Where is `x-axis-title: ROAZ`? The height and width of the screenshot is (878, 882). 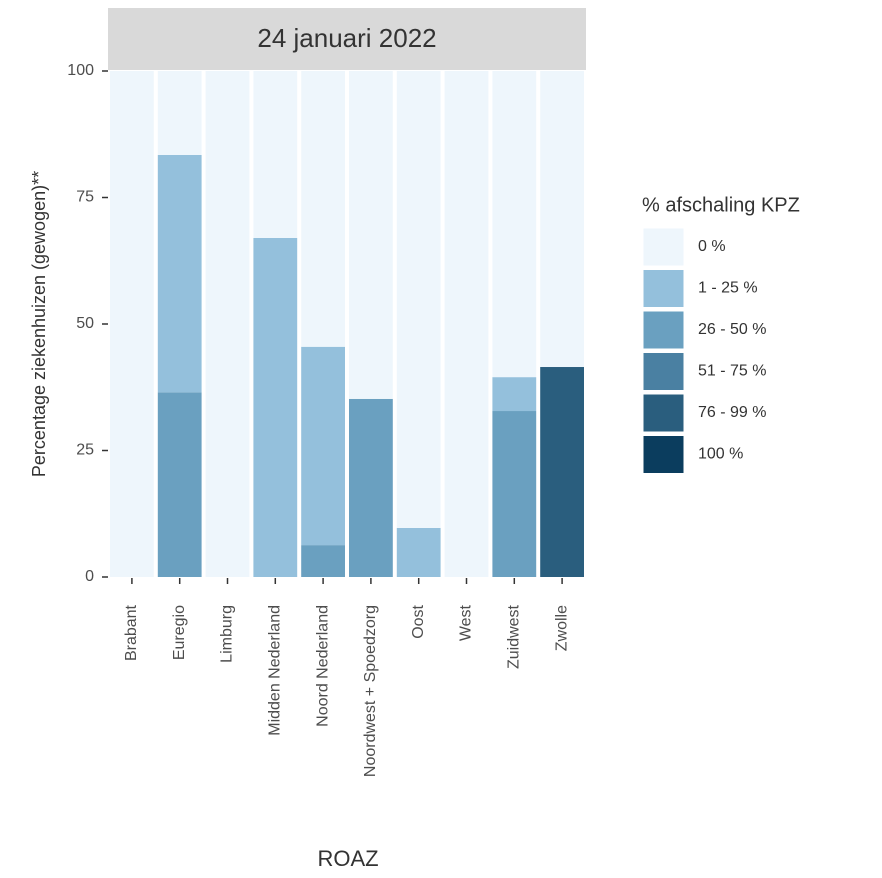
x-axis-title: ROAZ is located at coordinates (347, 858).